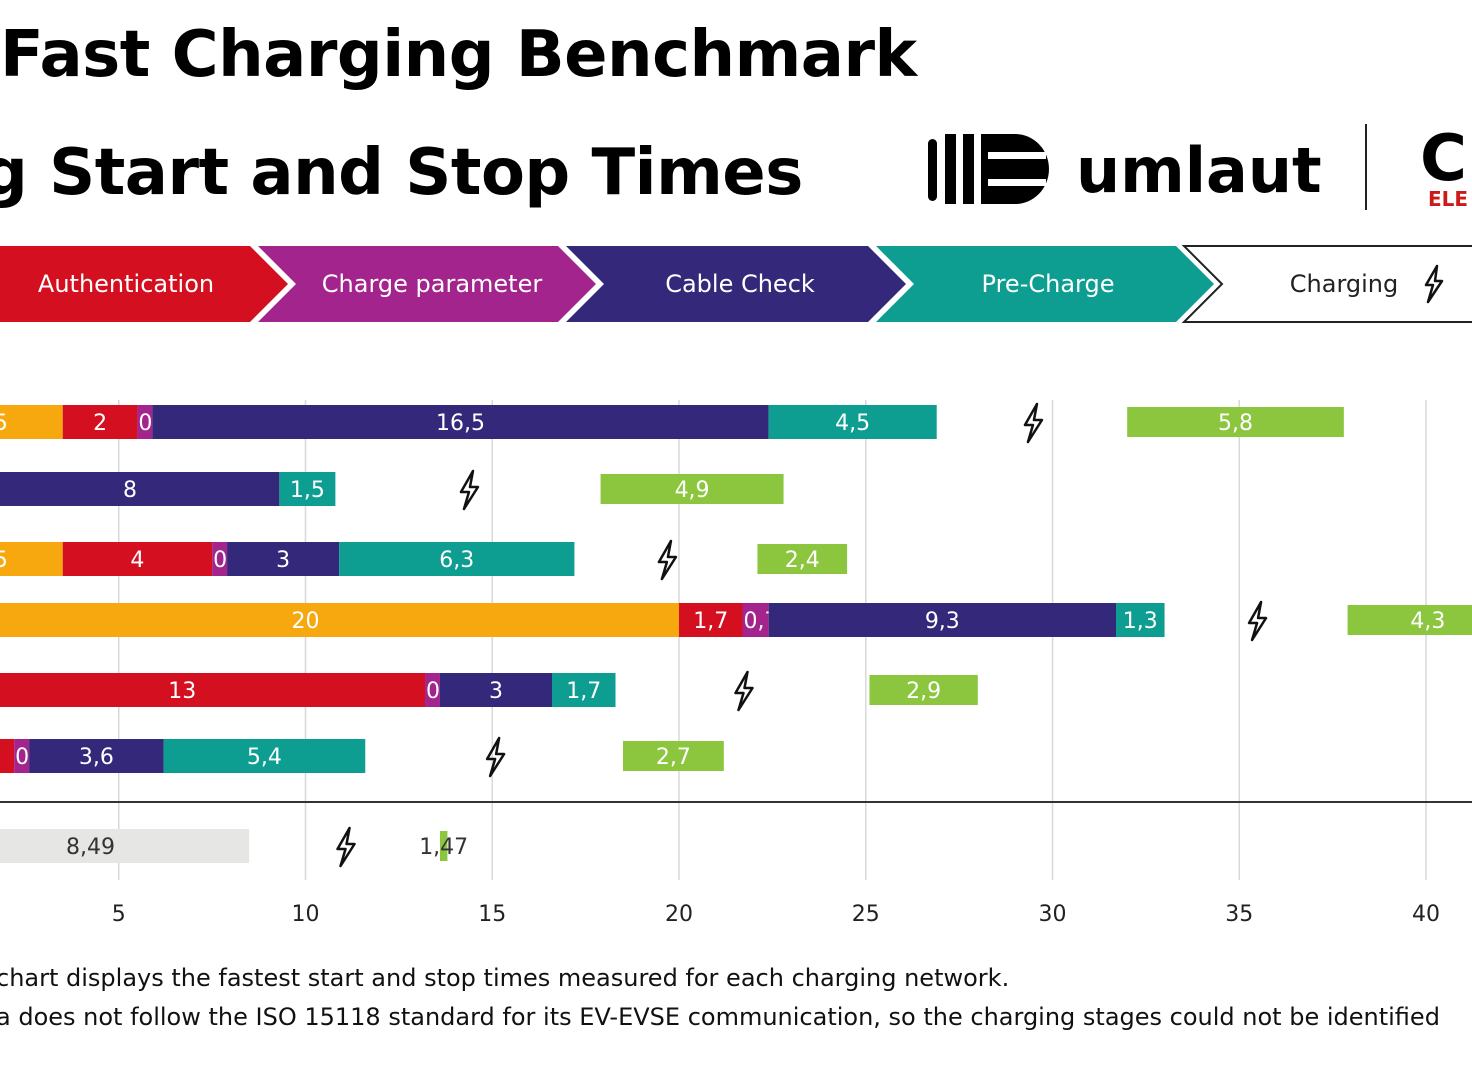  I want to click on bar-value-label: 6,3, so click(456, 560).